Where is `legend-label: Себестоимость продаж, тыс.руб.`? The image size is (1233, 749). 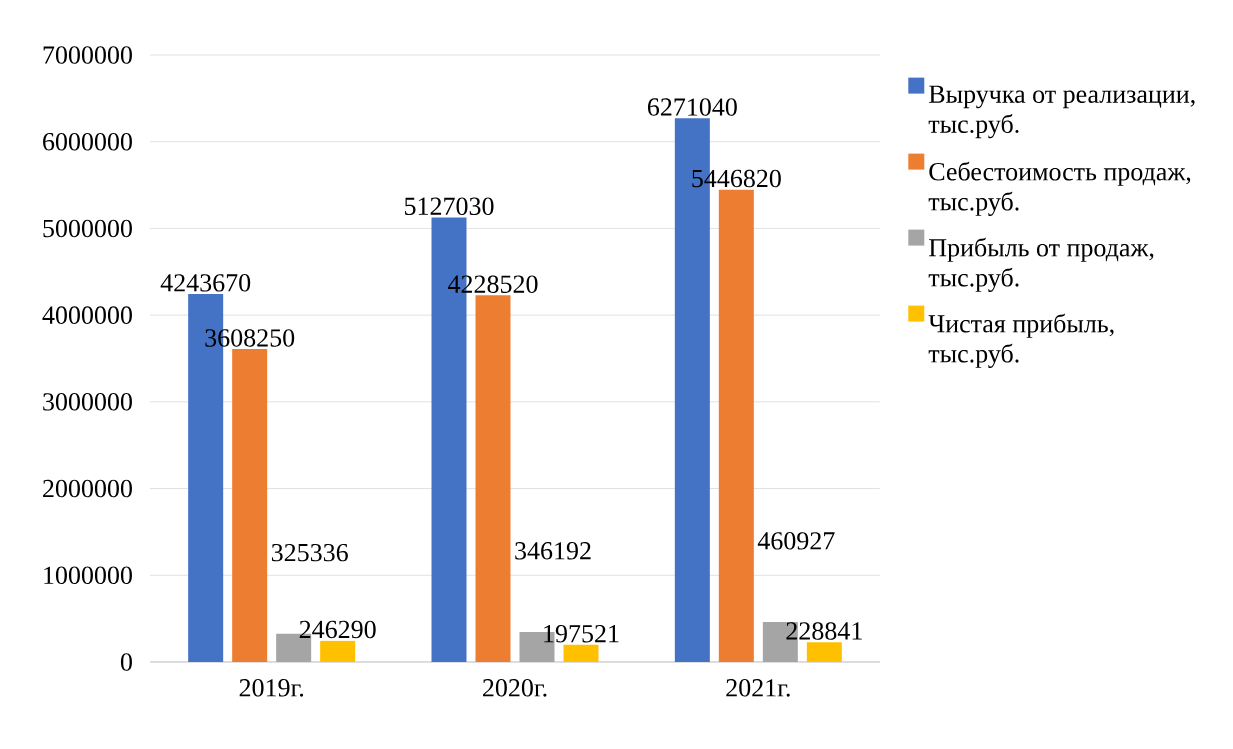 legend-label: Себестоимость продаж, тыс.руб. is located at coordinates (1059, 188).